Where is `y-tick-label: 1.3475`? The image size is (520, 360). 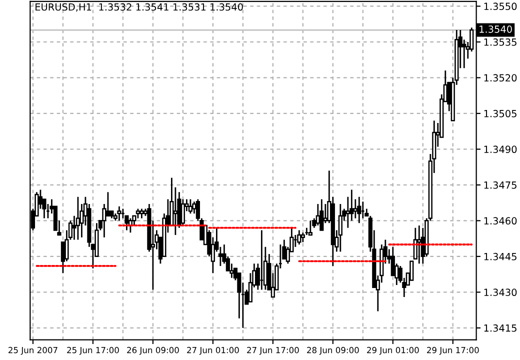 y-tick-label: 1.3475 is located at coordinates (500, 185).